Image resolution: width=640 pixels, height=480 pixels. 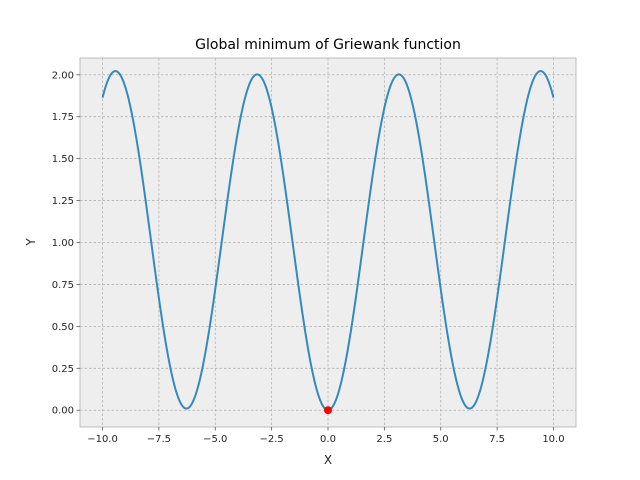 What do you see at coordinates (441, 439) in the screenshot?
I see `x-tick-label: 5.0` at bounding box center [441, 439].